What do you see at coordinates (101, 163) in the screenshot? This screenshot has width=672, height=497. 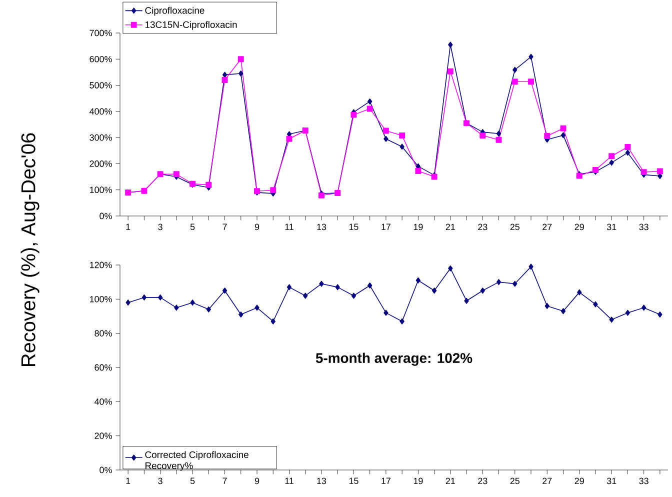 I see `y-tick-label: 200%` at bounding box center [101, 163].